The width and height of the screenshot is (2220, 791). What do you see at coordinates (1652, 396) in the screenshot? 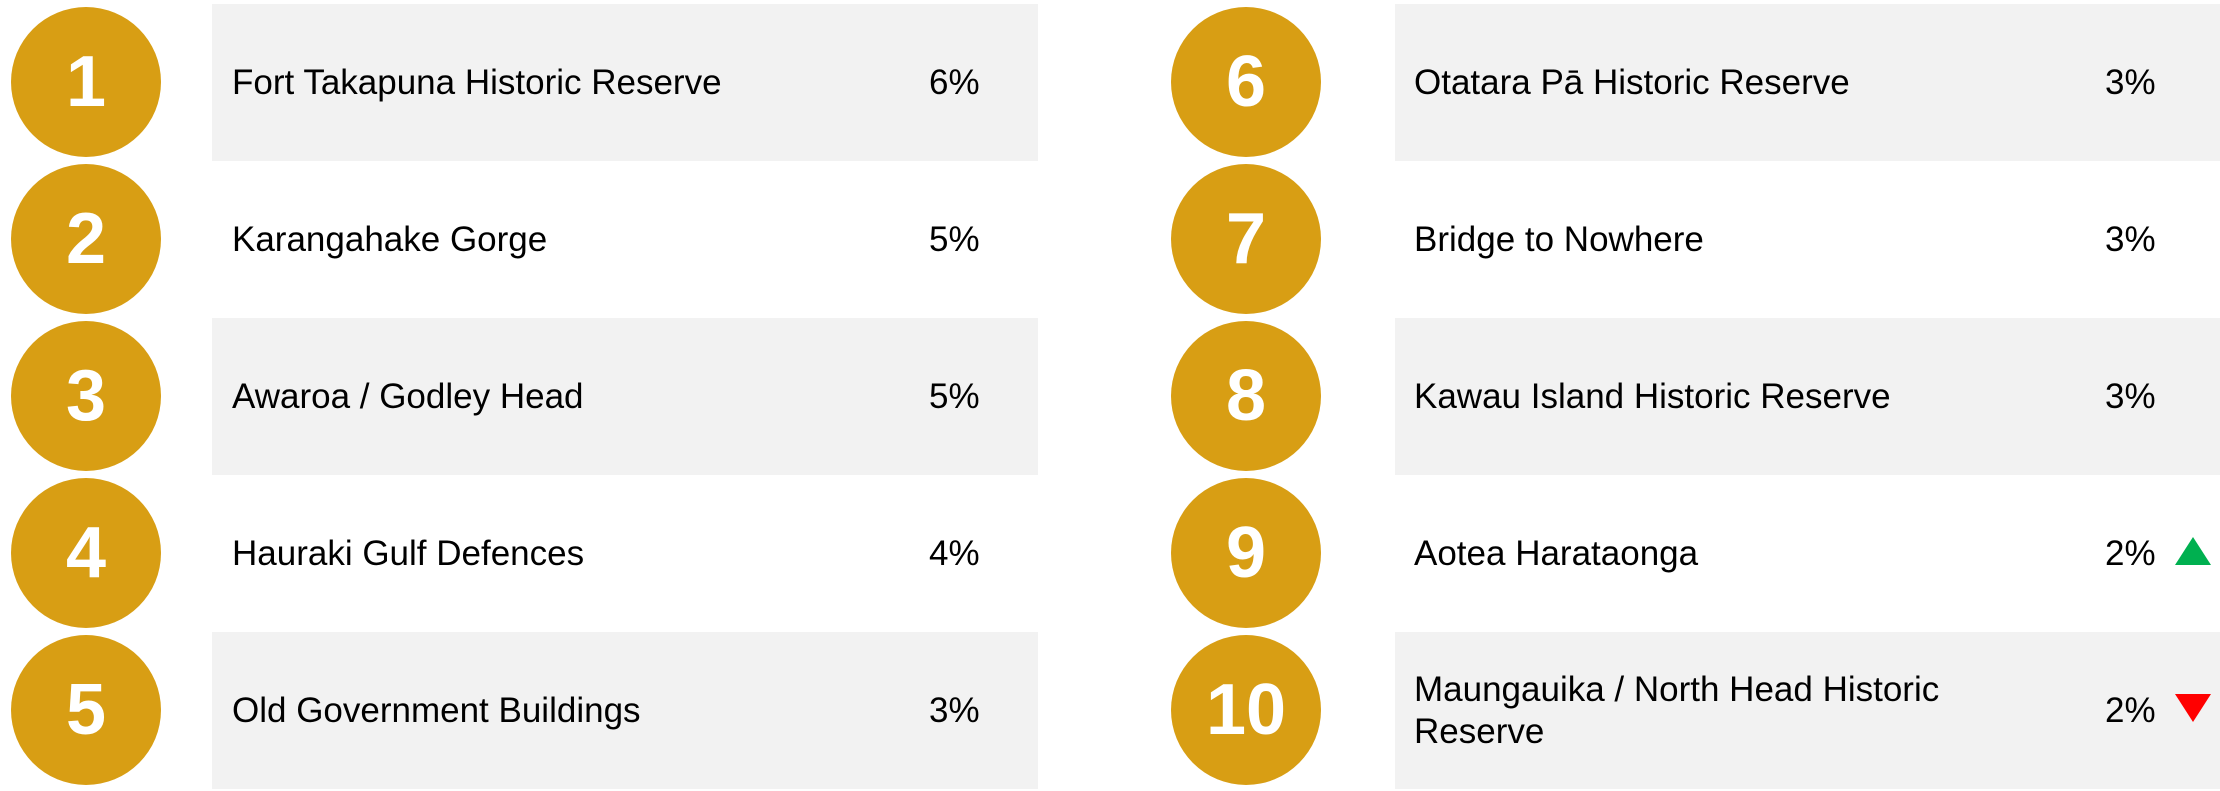
I see `item-name: Kawau Island Historic Reserve` at bounding box center [1652, 396].